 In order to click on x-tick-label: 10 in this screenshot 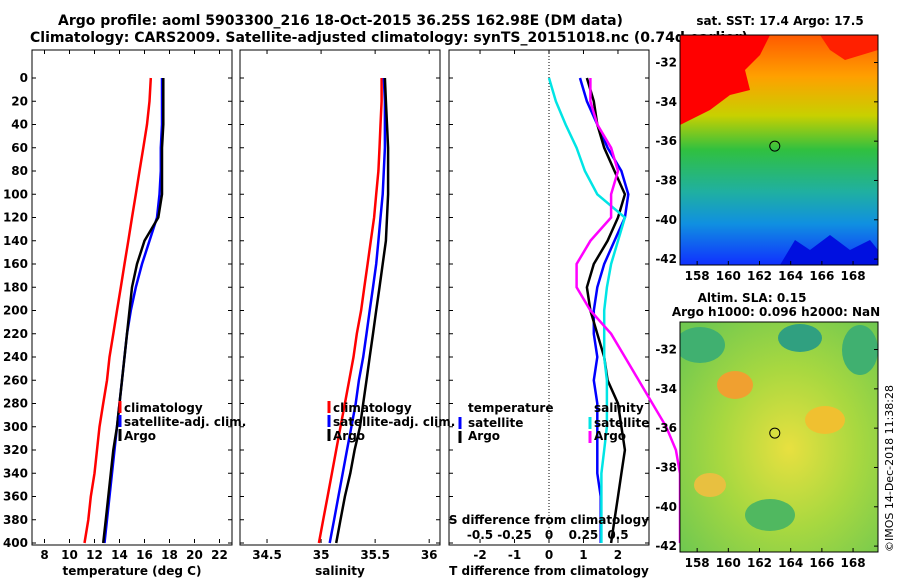, I will do `click(69, 555)`.